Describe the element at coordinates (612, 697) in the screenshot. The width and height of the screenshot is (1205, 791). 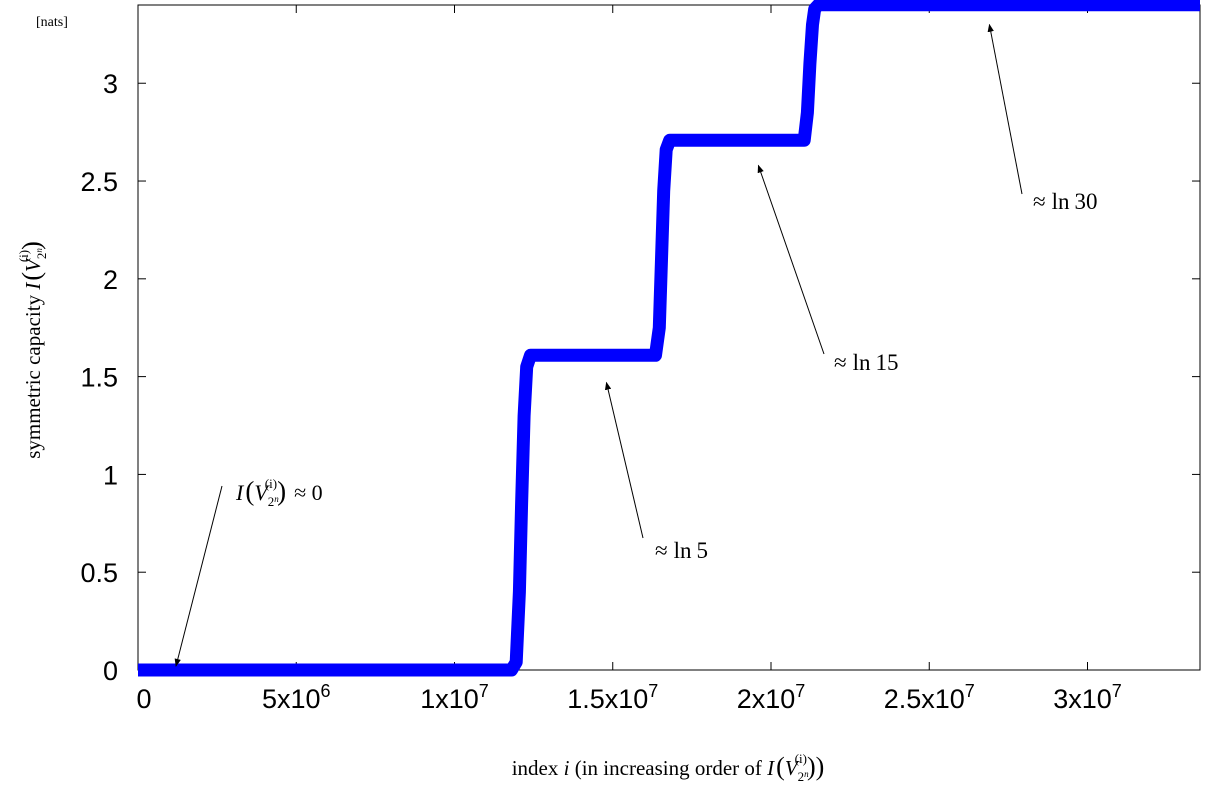
I see `x-tick-label: 1.5x10⁷` at that location.